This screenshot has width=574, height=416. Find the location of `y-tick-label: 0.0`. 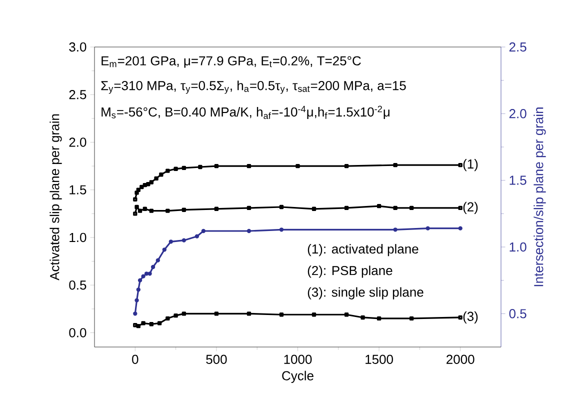

y-tick-label: 0.0 is located at coordinates (77, 333).